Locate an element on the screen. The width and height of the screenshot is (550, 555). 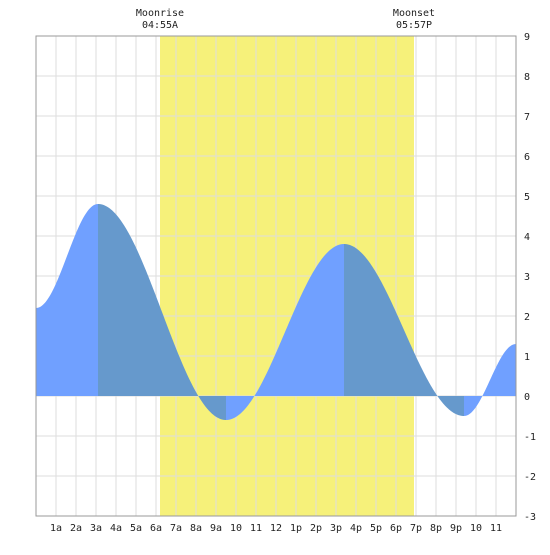
x-tick-label: 1a is located at coordinates (56, 528).